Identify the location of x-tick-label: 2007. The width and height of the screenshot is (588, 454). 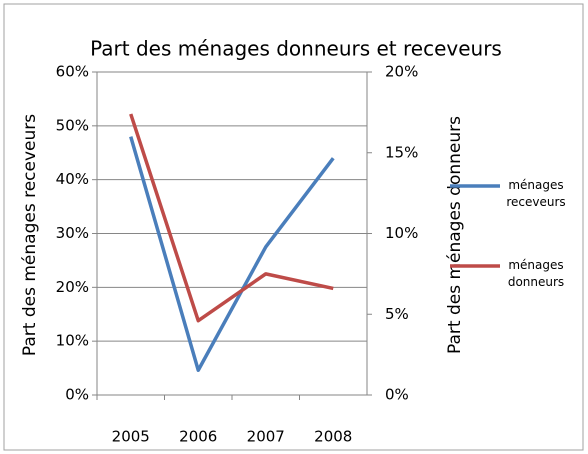
(266, 437).